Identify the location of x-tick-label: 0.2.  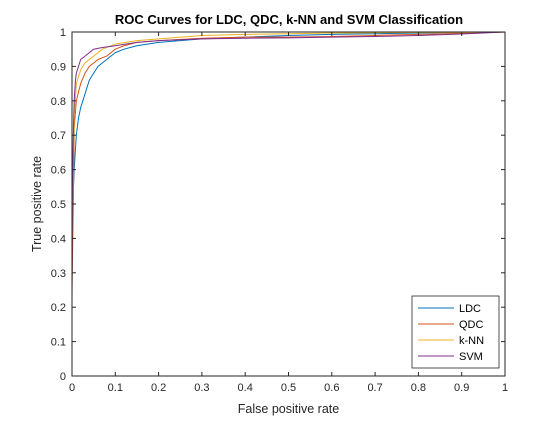
(158, 388).